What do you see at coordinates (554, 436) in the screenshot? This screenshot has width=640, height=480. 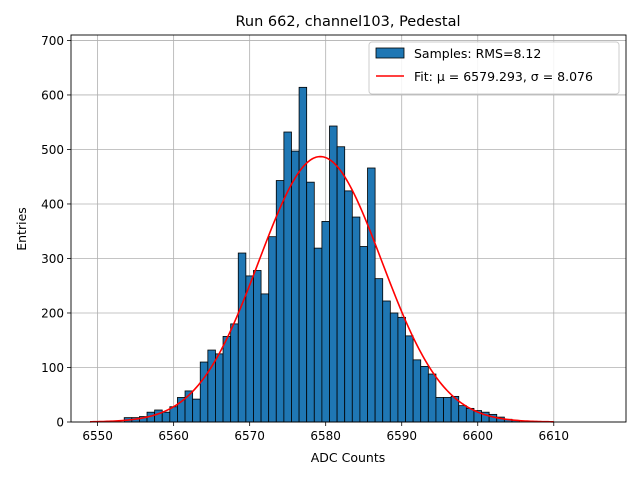 I see `x-tick-label: 6610` at bounding box center [554, 436].